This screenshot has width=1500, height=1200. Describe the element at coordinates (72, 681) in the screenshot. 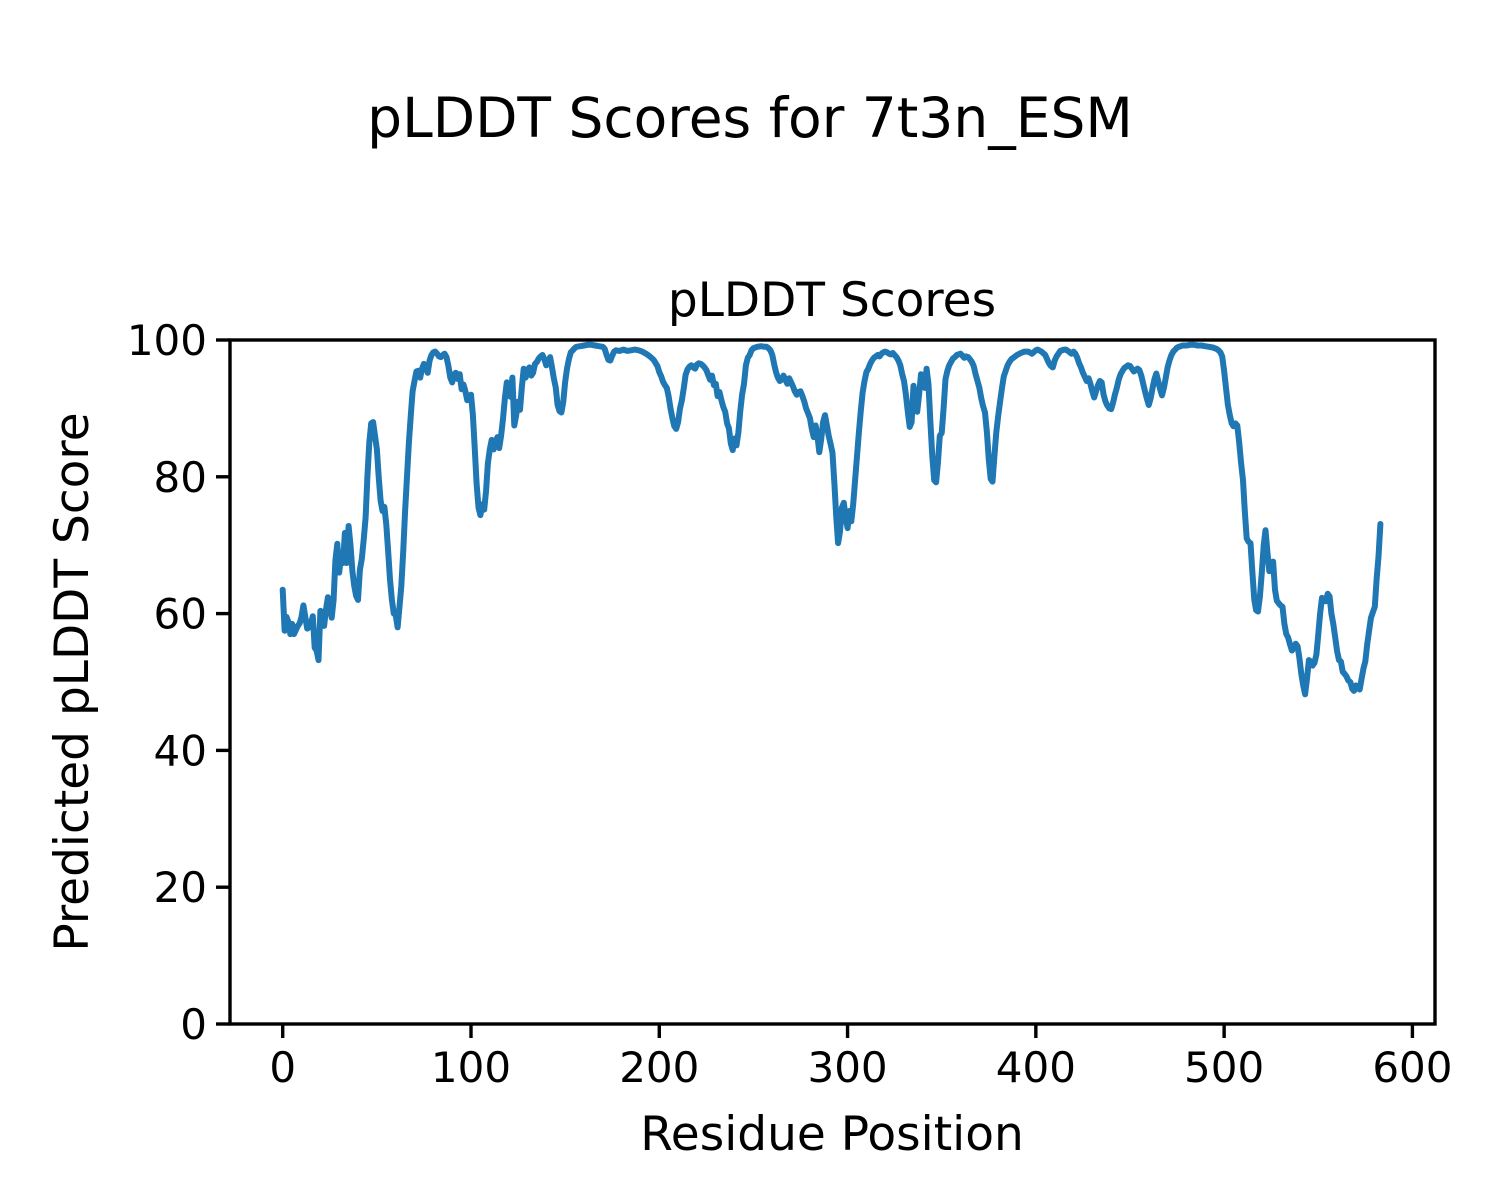

I see `y-axis-label: Predicted pLDDT Score` at that location.